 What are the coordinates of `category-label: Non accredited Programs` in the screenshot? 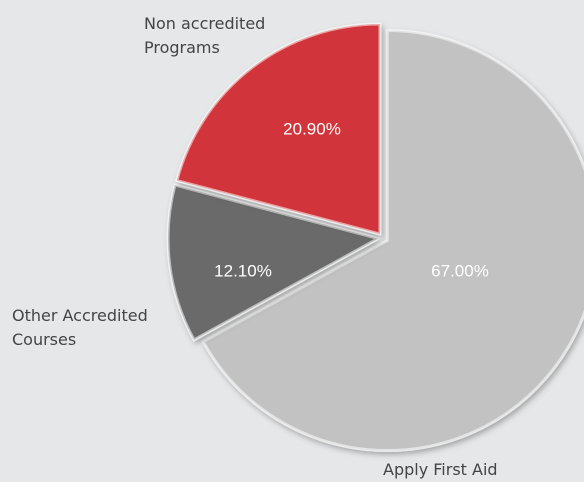 It's located at (205, 35).